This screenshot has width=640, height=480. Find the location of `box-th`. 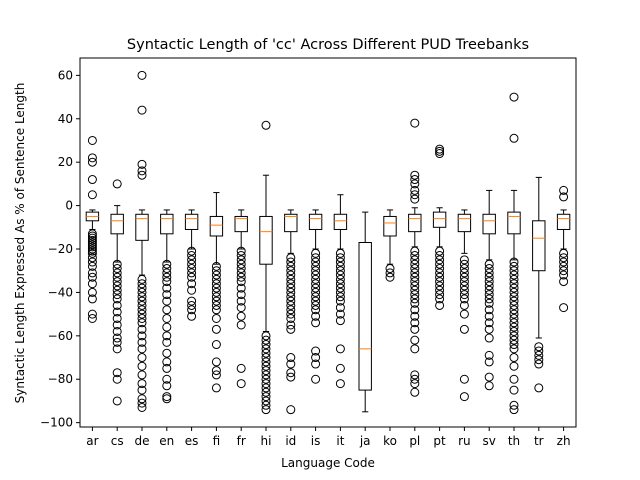

box-th is located at coordinates (514, 253).